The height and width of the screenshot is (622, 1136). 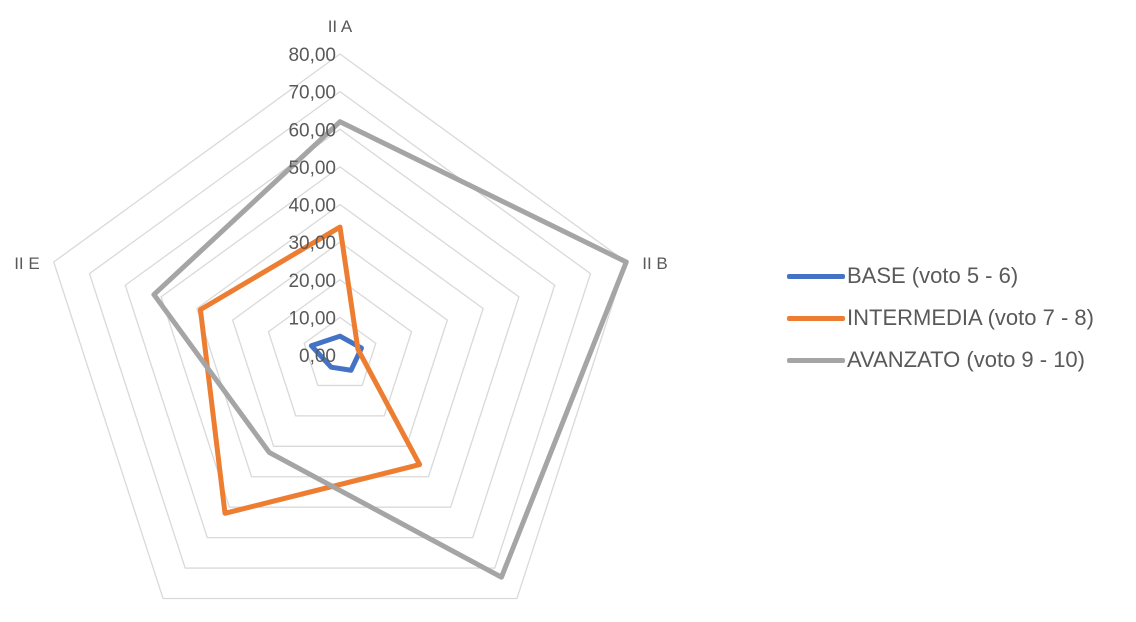 What do you see at coordinates (816, 360) in the screenshot?
I see `legend-swatch-avanzato` at bounding box center [816, 360].